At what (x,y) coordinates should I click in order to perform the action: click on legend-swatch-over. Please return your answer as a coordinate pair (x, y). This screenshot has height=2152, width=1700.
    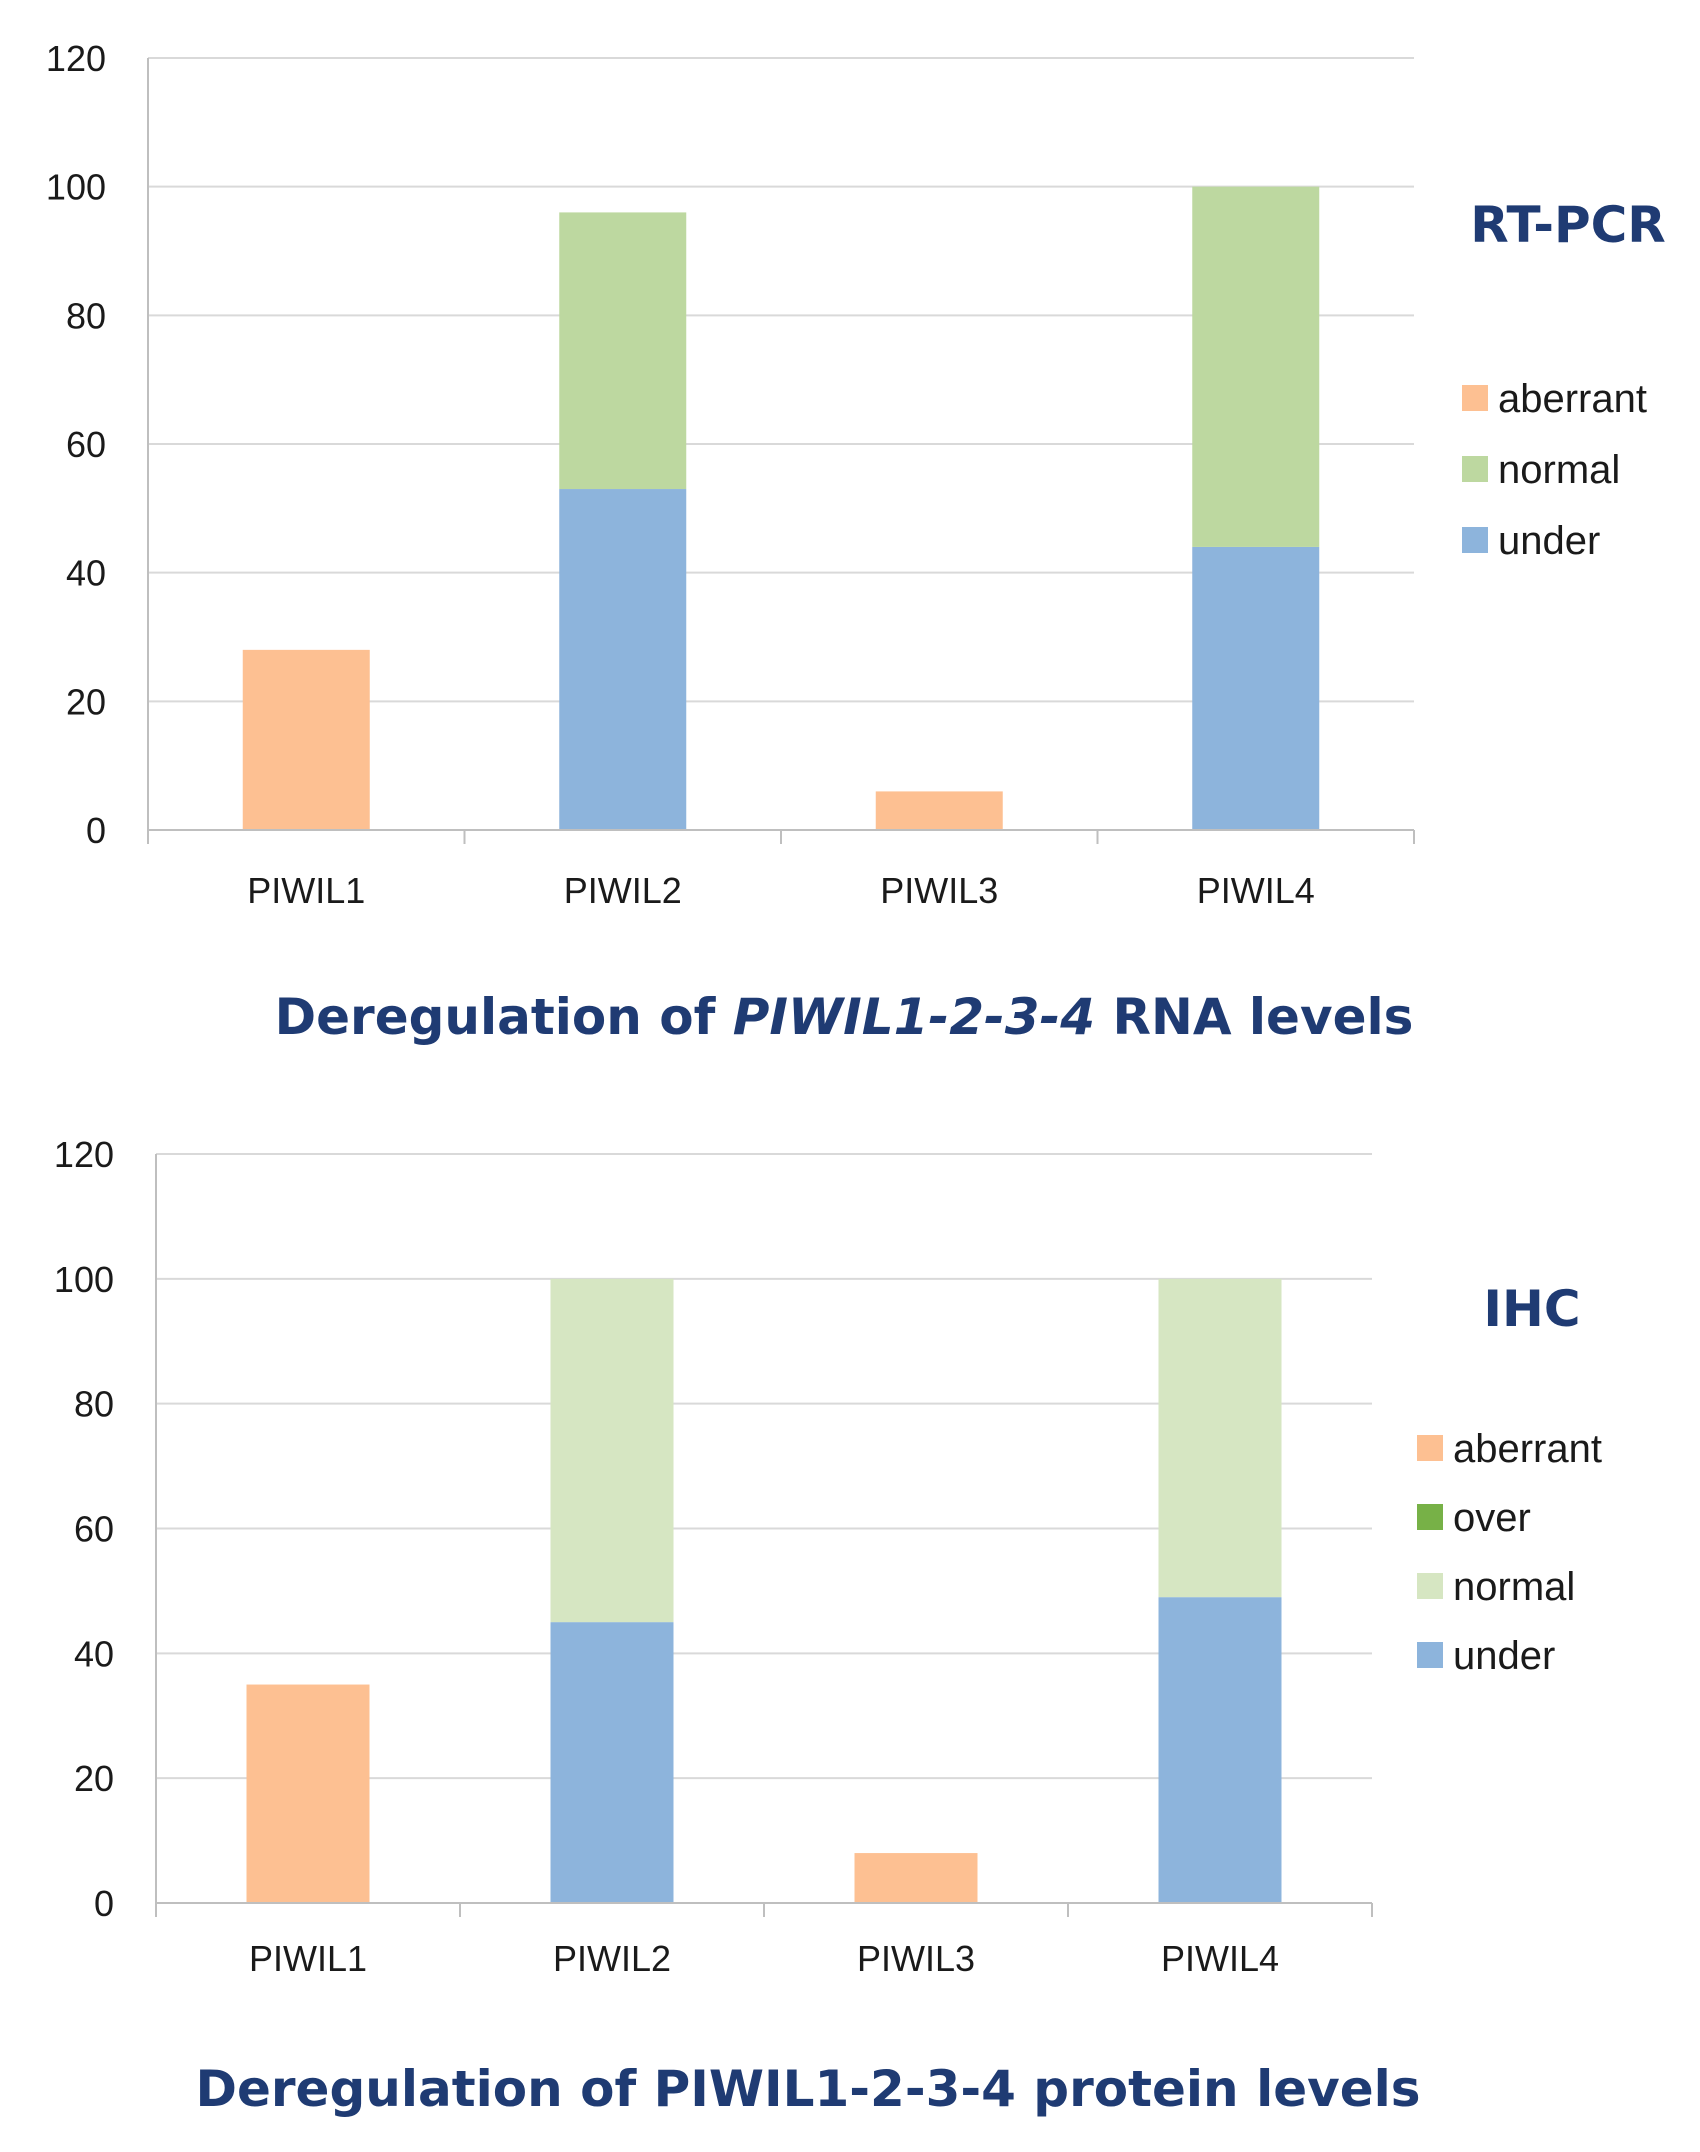
    Looking at the image, I should click on (1430, 1517).